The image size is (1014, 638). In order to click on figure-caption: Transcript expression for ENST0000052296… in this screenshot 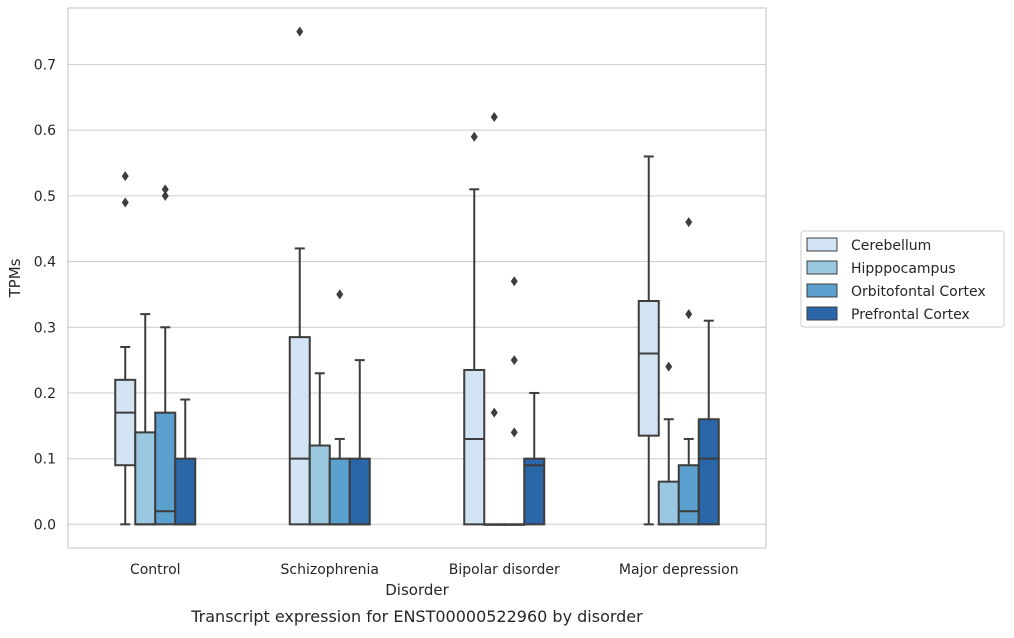, I will do `click(416, 616)`.